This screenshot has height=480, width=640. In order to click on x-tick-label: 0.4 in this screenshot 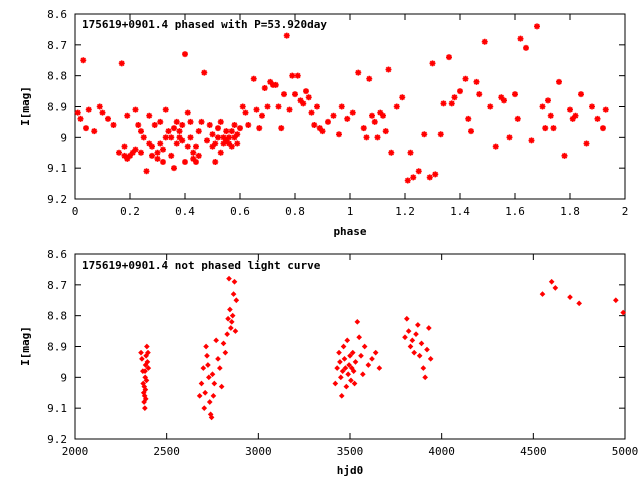, I will do `click(185, 211)`.